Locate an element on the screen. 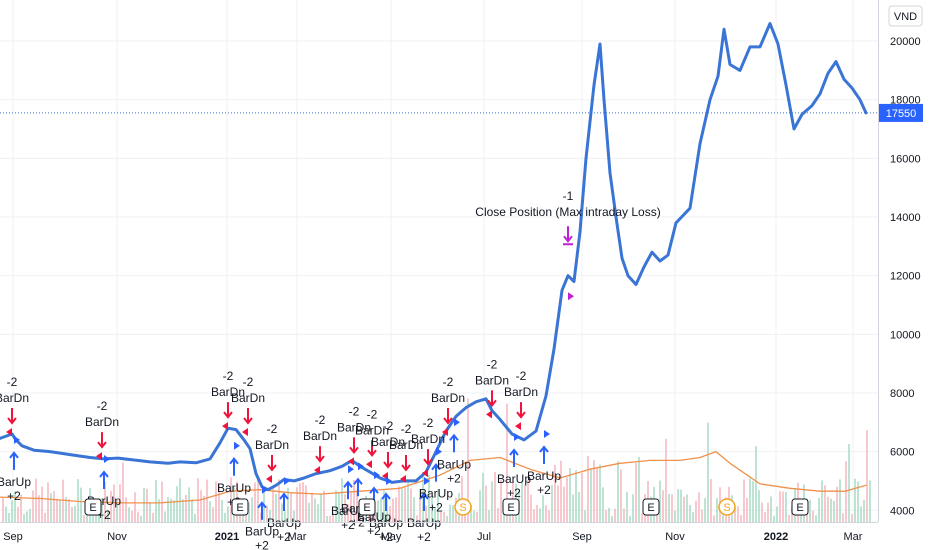 This screenshot has height=550, width=932. last-price-badge is located at coordinates (901, 112).